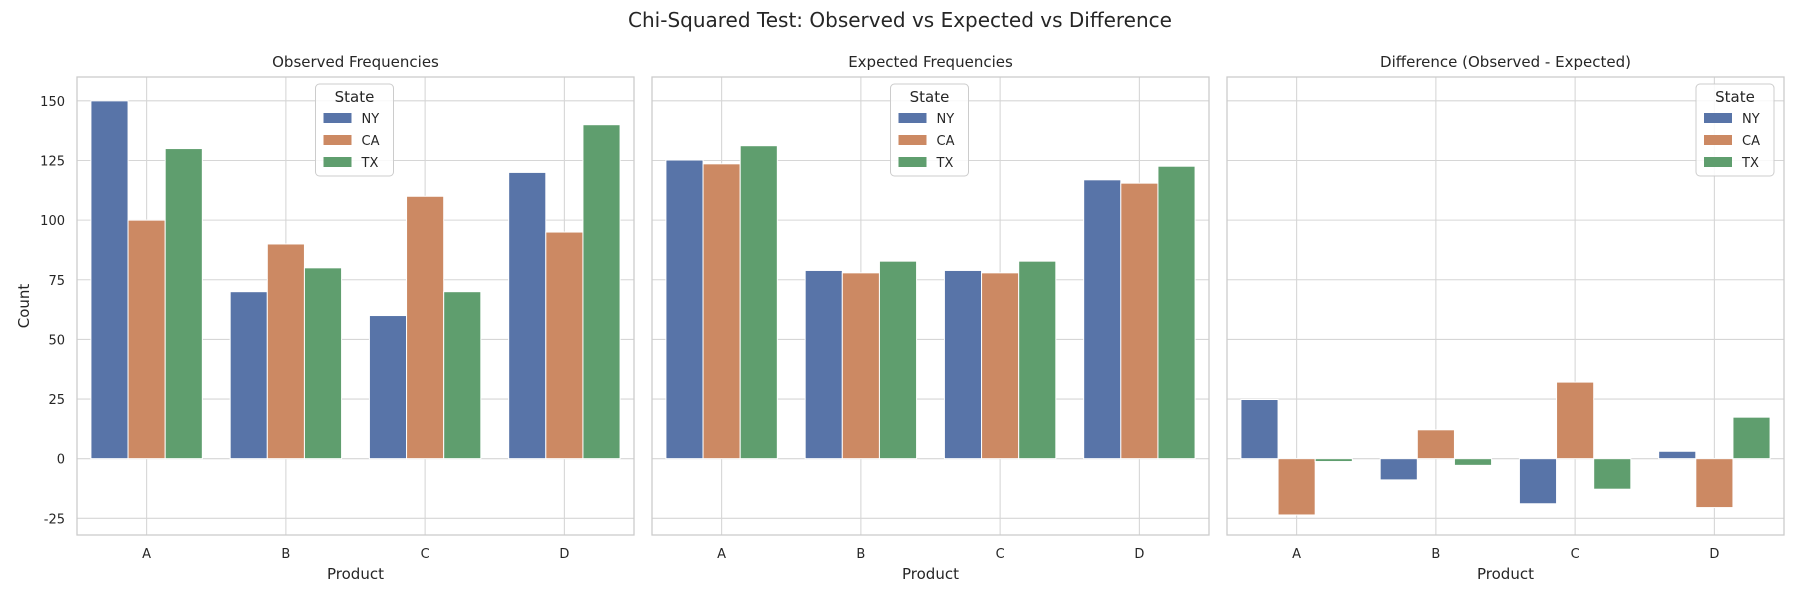  I want to click on panel-title: Difference (Observed - Expected), so click(1505, 62).